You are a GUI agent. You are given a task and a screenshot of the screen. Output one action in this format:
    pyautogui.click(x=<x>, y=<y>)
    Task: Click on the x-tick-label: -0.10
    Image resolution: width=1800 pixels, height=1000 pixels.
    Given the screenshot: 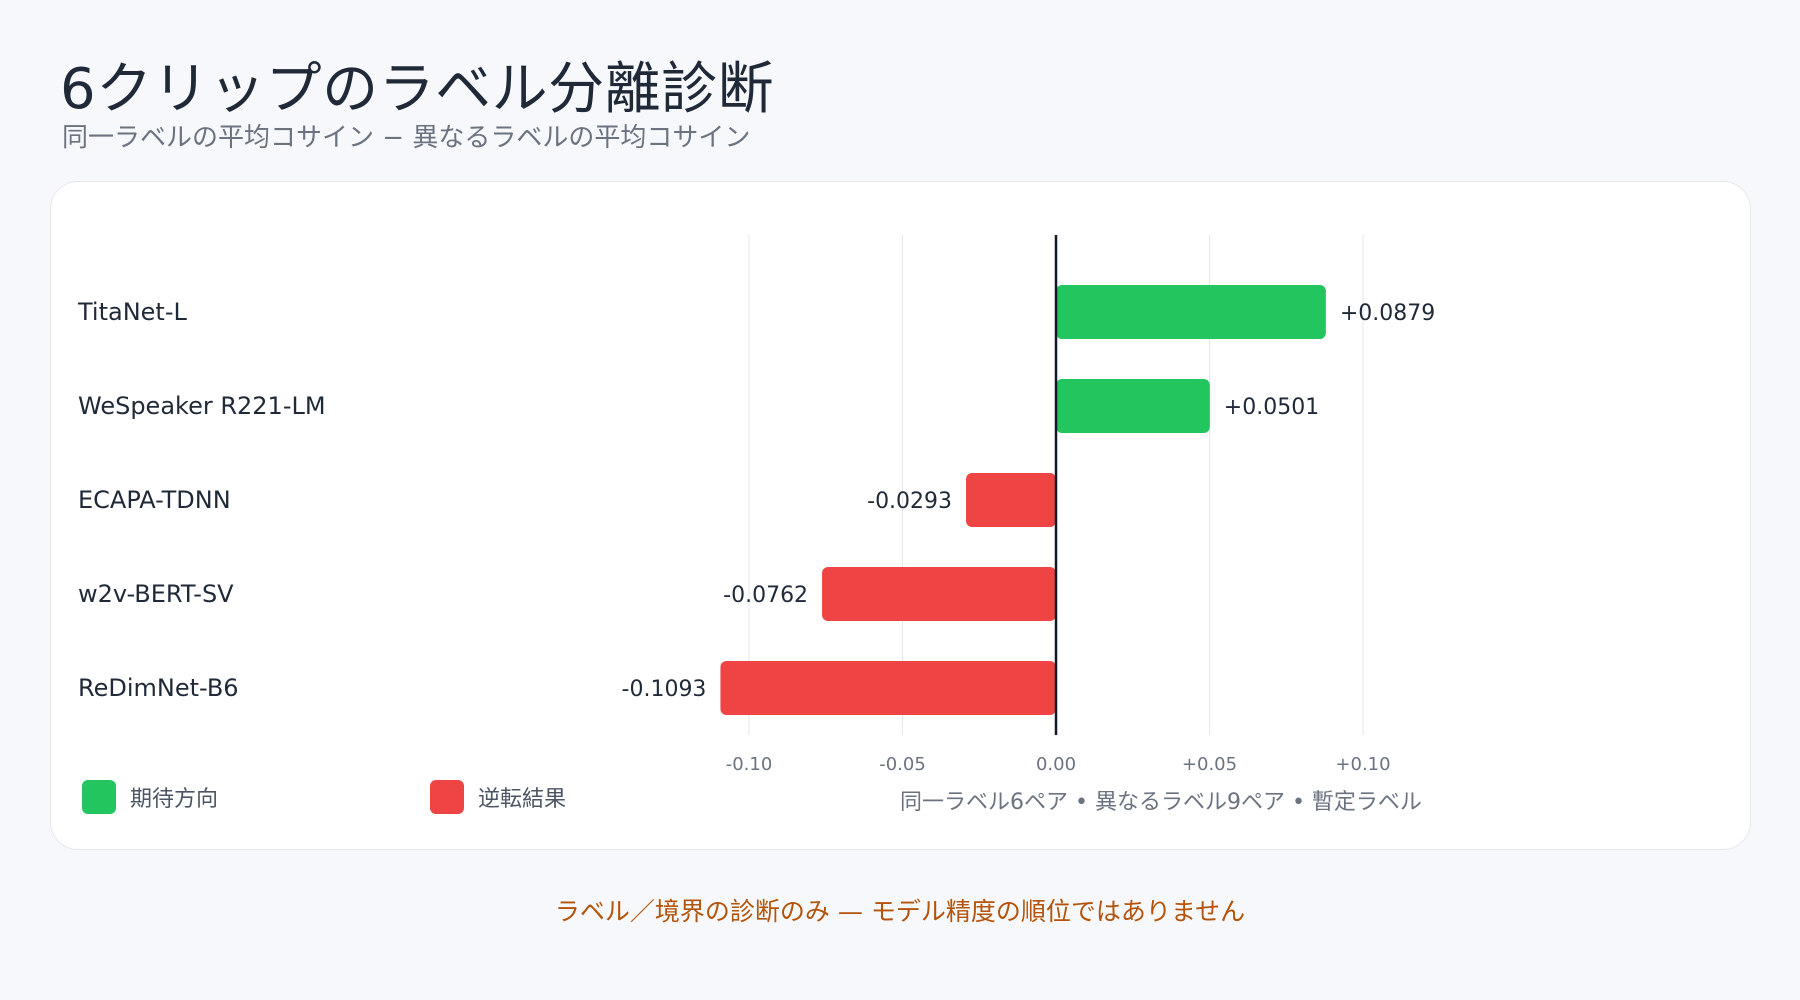 What is the action you would take?
    pyautogui.click(x=749, y=764)
    